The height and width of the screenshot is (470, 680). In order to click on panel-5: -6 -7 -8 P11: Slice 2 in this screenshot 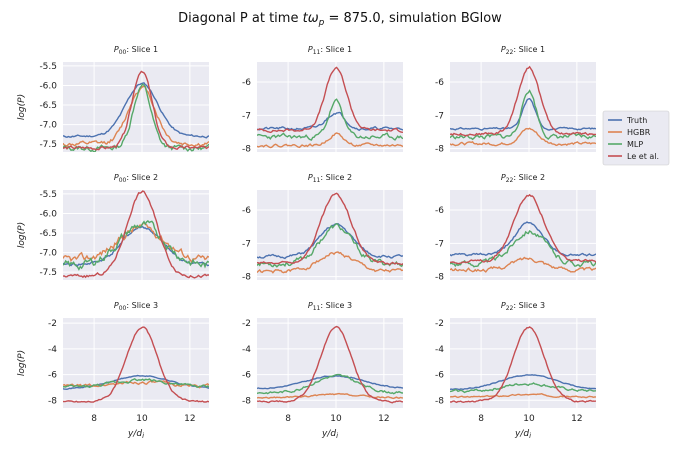, I will do `click(322, 228)`.